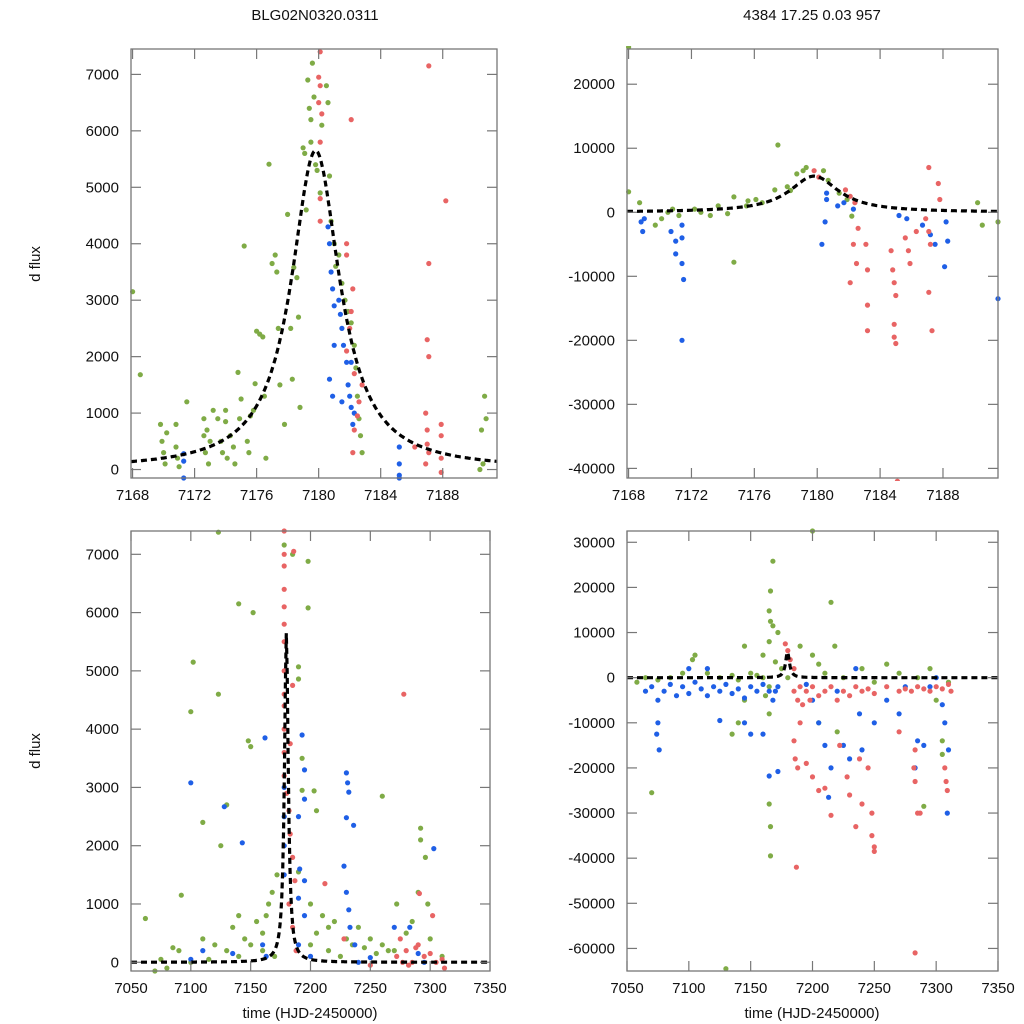  What do you see at coordinates (102, 729) in the screenshot?
I see `y-tick-label: 4000` at bounding box center [102, 729].